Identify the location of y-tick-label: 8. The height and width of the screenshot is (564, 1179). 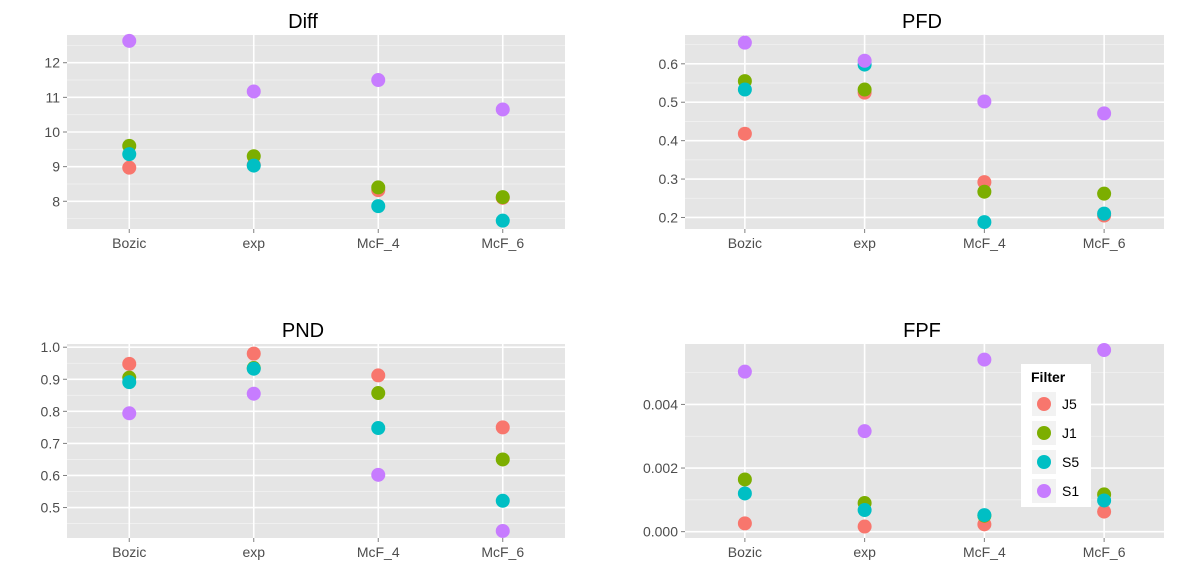
(56, 201).